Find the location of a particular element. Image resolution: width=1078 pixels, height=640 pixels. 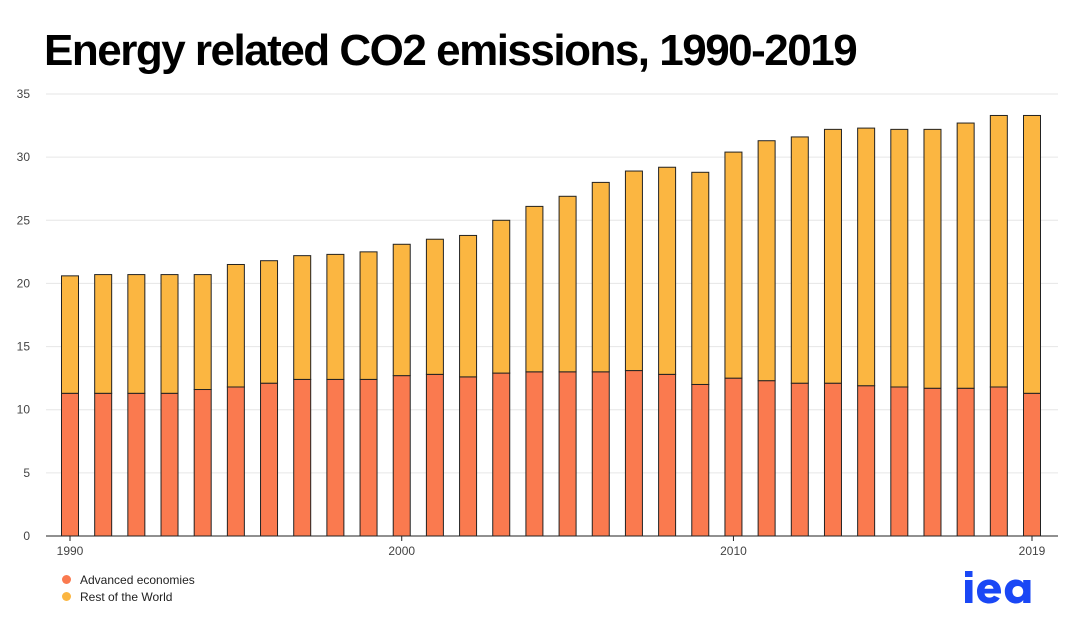

bar-segment-advanced-economies-2002 is located at coordinates (468, 456).